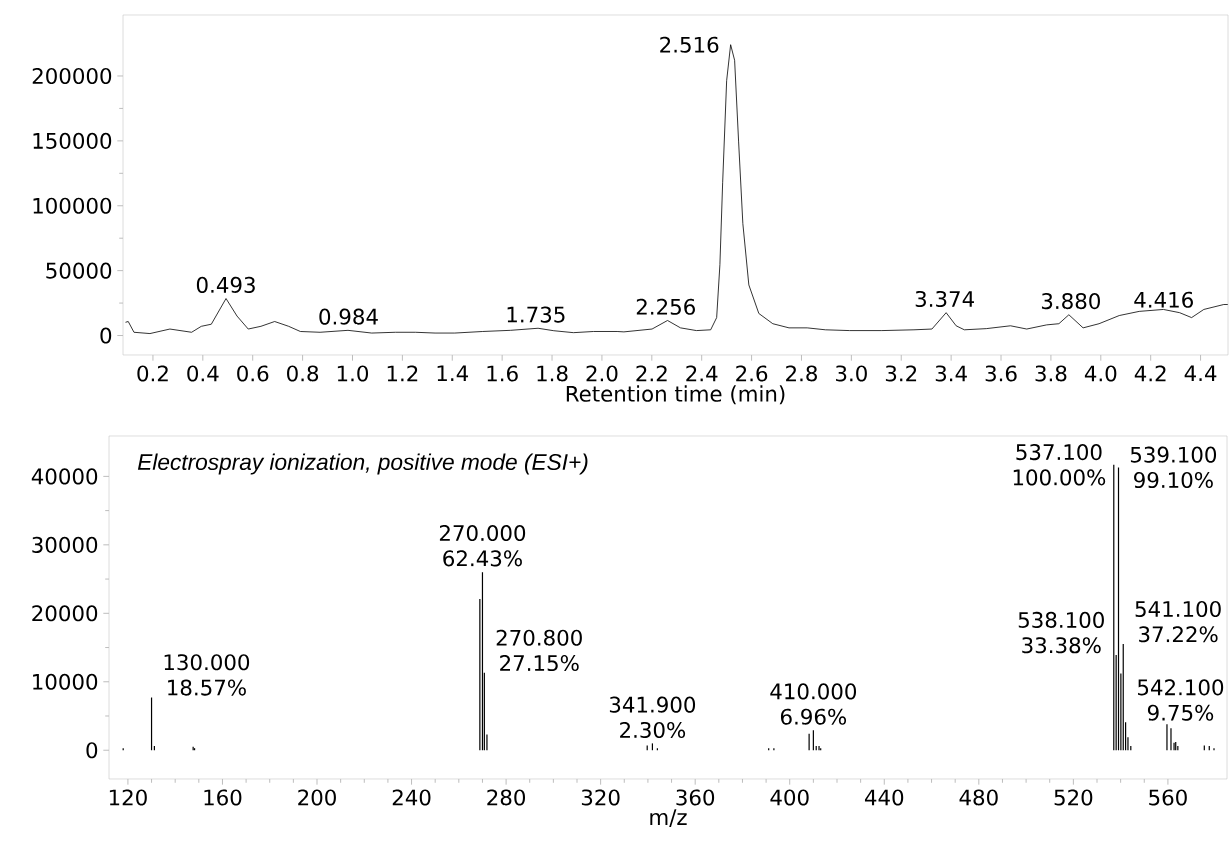  Describe the element at coordinates (362, 464) in the screenshot. I see `annotation: Electrospray ionization, positive mode (ESI+)` at that location.